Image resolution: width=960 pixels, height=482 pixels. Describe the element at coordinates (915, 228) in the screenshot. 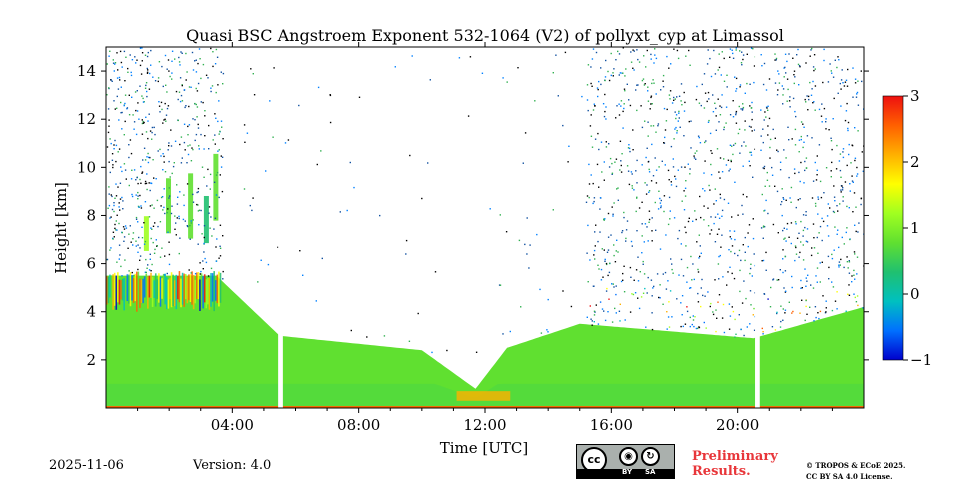

I see `colorbar-tick-label: 1` at that location.